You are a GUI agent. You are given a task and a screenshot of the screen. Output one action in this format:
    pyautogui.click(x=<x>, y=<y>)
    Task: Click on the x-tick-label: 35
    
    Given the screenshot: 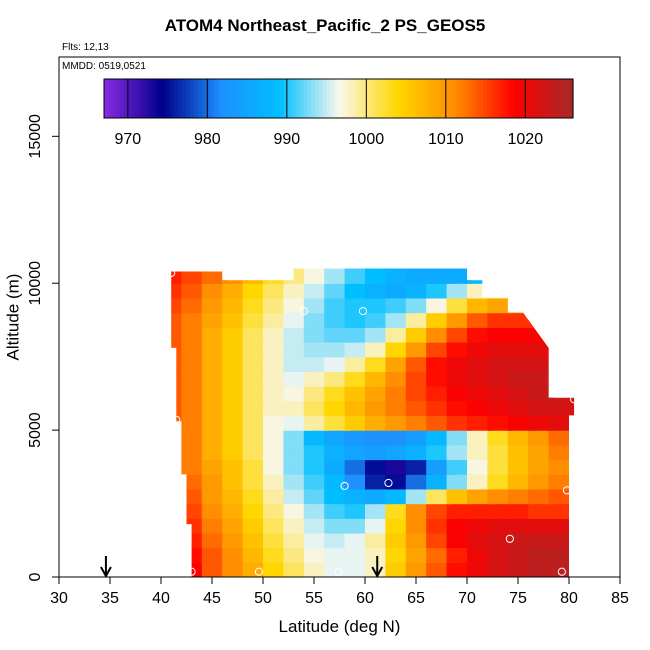 What is the action you would take?
    pyautogui.click(x=110, y=598)
    